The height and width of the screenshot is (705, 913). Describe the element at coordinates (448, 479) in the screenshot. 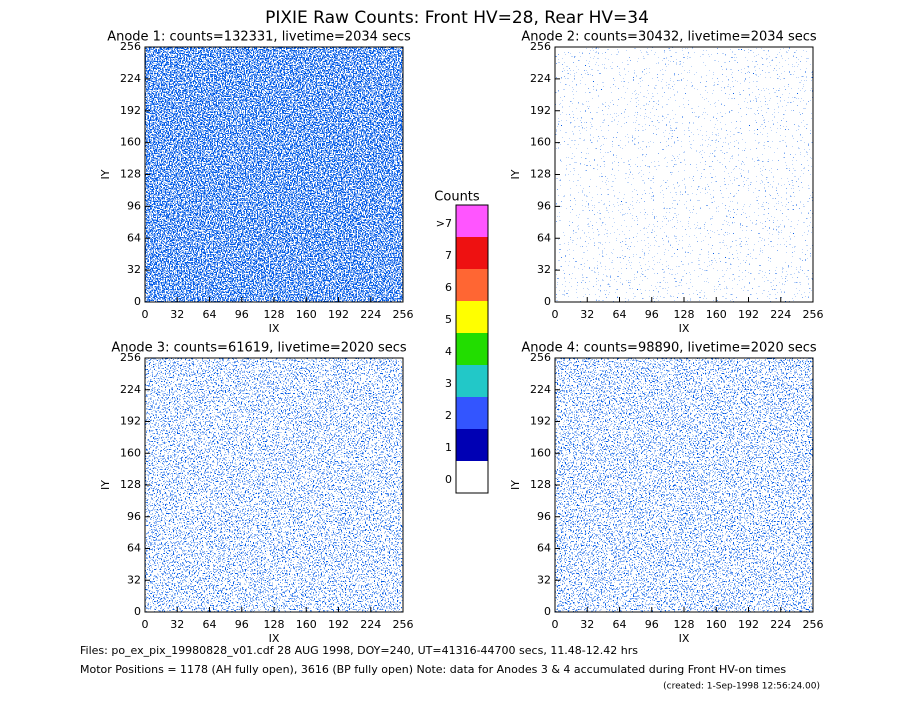

I see `colorbar-label: 0` at that location.